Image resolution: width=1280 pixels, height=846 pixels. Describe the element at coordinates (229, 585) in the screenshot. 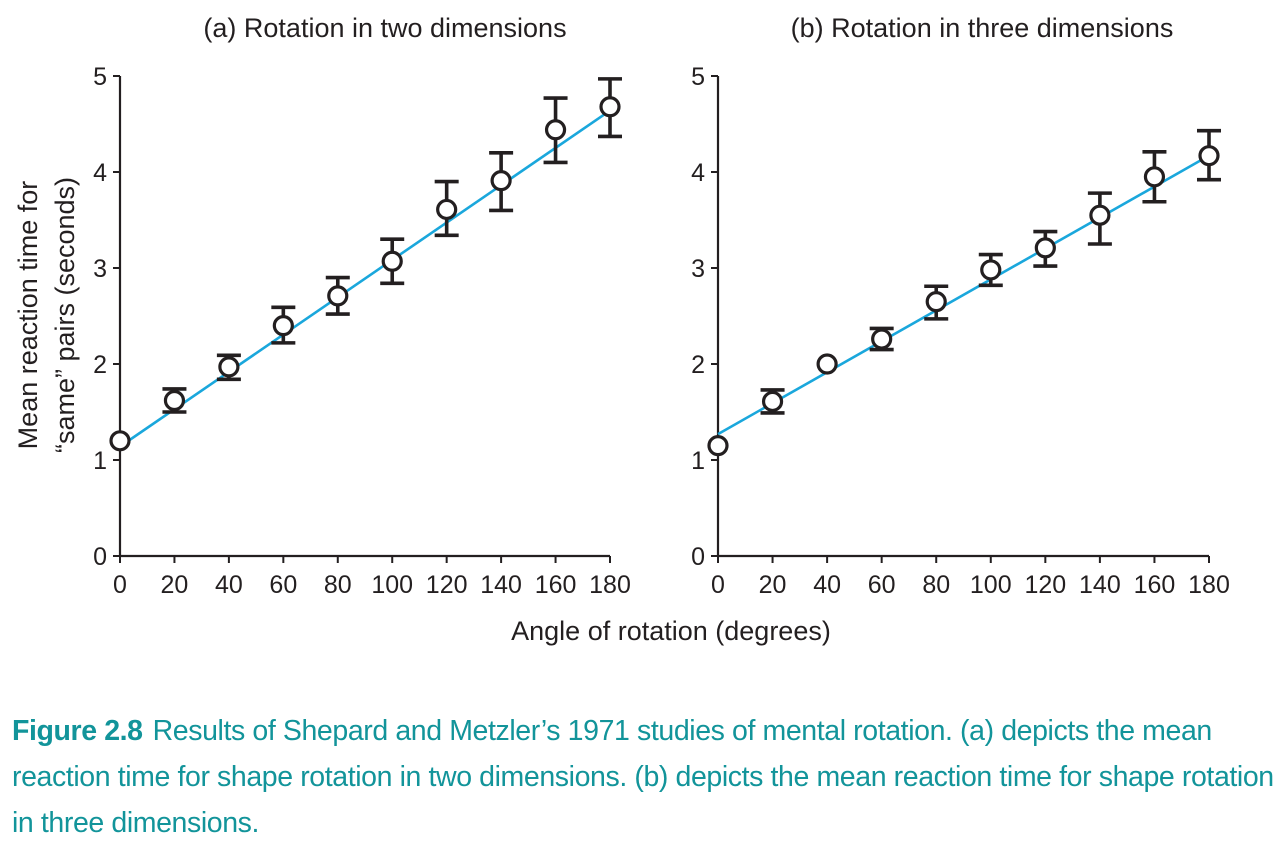

I see `panel-a-x-tick-label: 40` at that location.